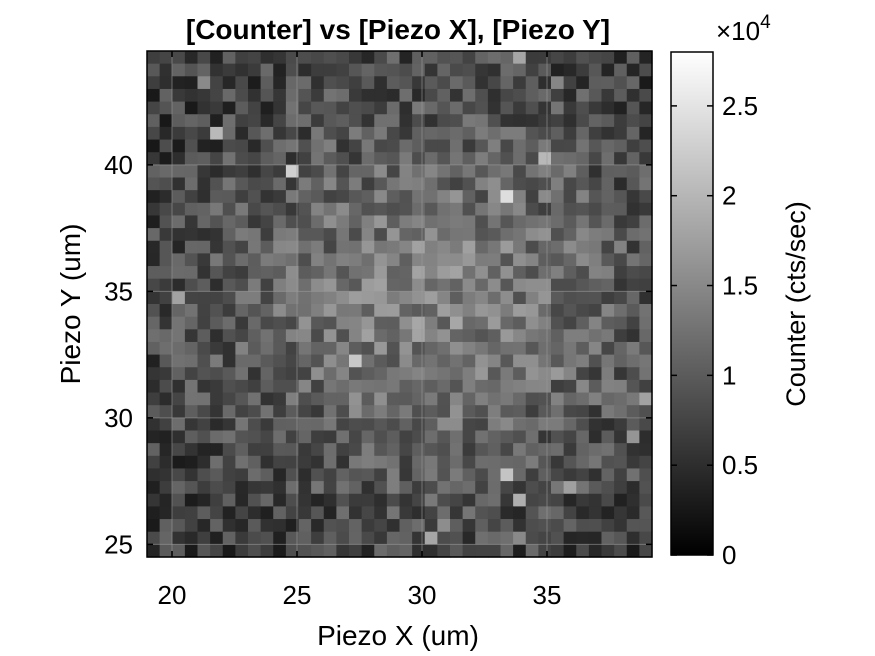  Describe the element at coordinates (398, 635) in the screenshot. I see `x-axis-label: Piezo X (um)` at that location.